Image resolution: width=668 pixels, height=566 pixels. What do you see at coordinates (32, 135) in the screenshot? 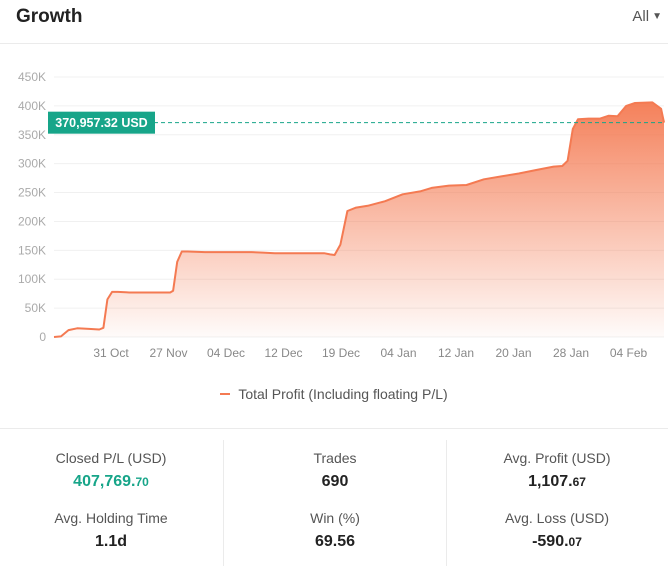
I see `y-tick-label: 350K` at bounding box center [32, 135].